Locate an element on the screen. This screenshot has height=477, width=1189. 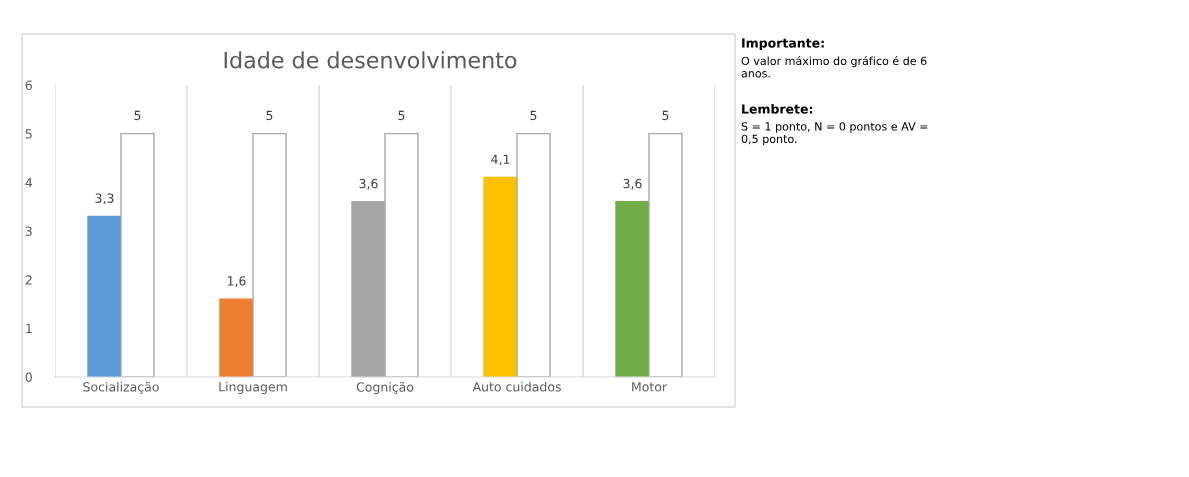
x-tick-label: Cognição is located at coordinates (385, 388).